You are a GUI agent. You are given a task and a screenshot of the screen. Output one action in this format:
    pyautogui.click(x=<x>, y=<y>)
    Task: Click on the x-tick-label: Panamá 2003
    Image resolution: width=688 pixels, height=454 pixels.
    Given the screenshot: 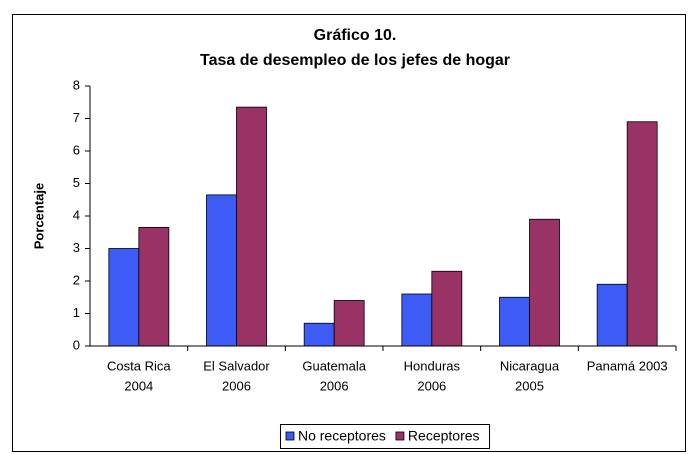 What is the action you would take?
    pyautogui.click(x=627, y=365)
    